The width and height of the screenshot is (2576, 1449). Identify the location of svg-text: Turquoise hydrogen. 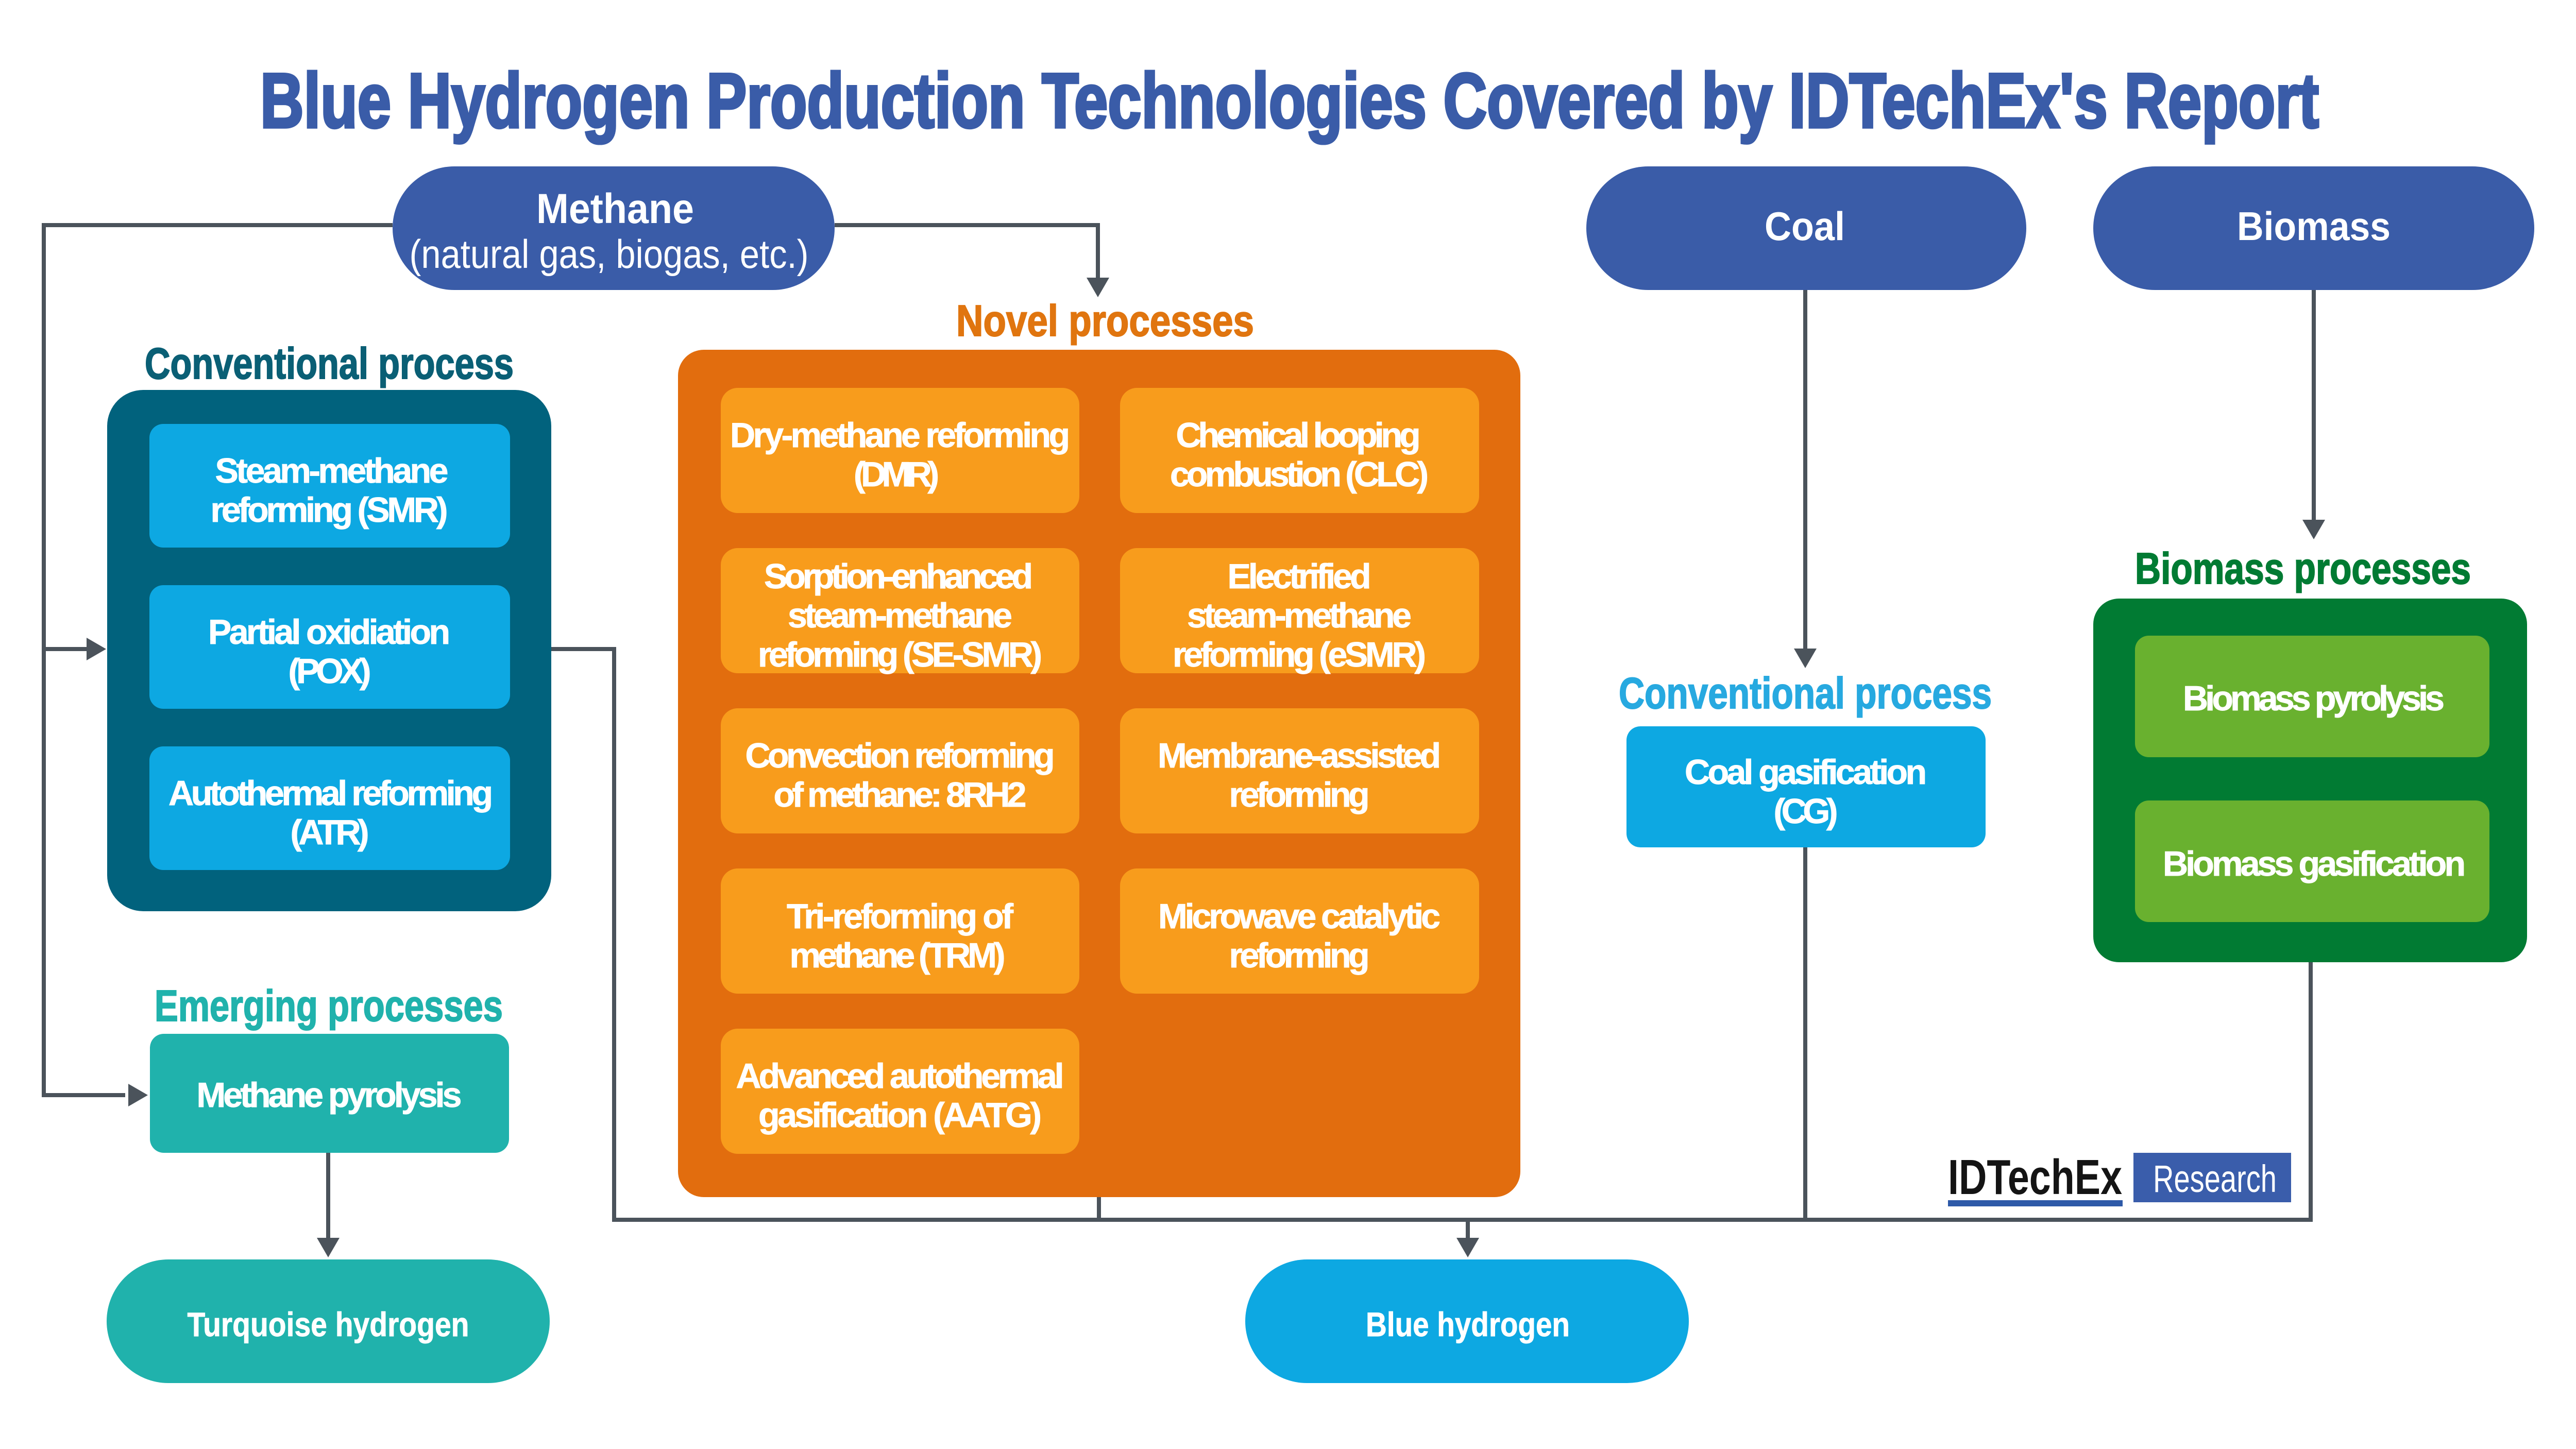
(328, 1324).